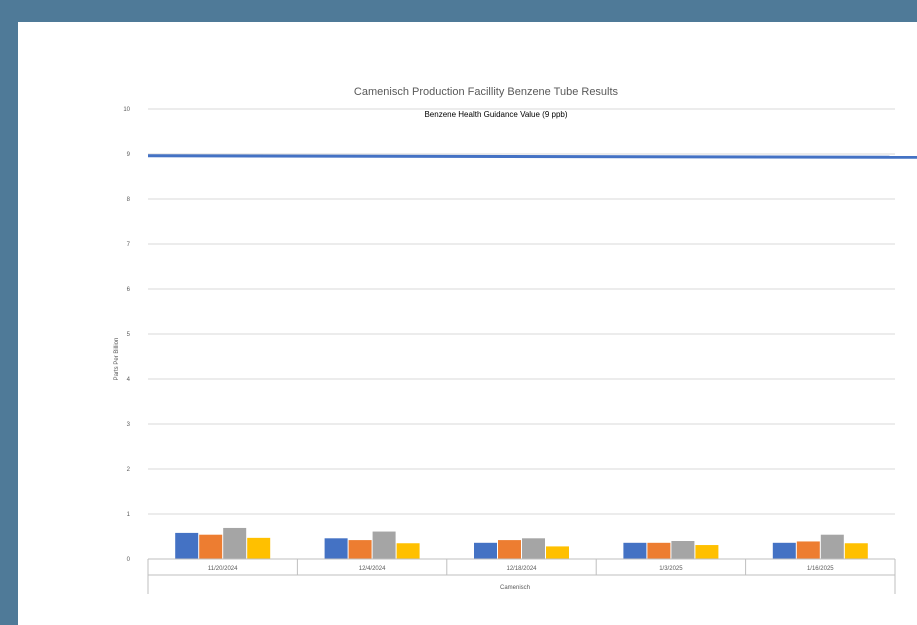 This screenshot has height=625, width=917. What do you see at coordinates (117, 359) in the screenshot?
I see `y-axis-label: Parts Per Billion` at bounding box center [117, 359].